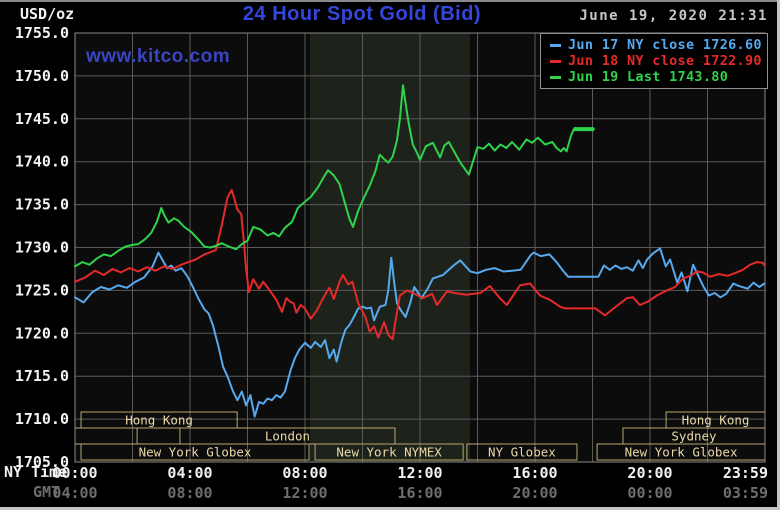 The image size is (780, 510). What do you see at coordinates (42, 290) in the screenshot?
I see `y-tick-label: 1725.0` at bounding box center [42, 290].